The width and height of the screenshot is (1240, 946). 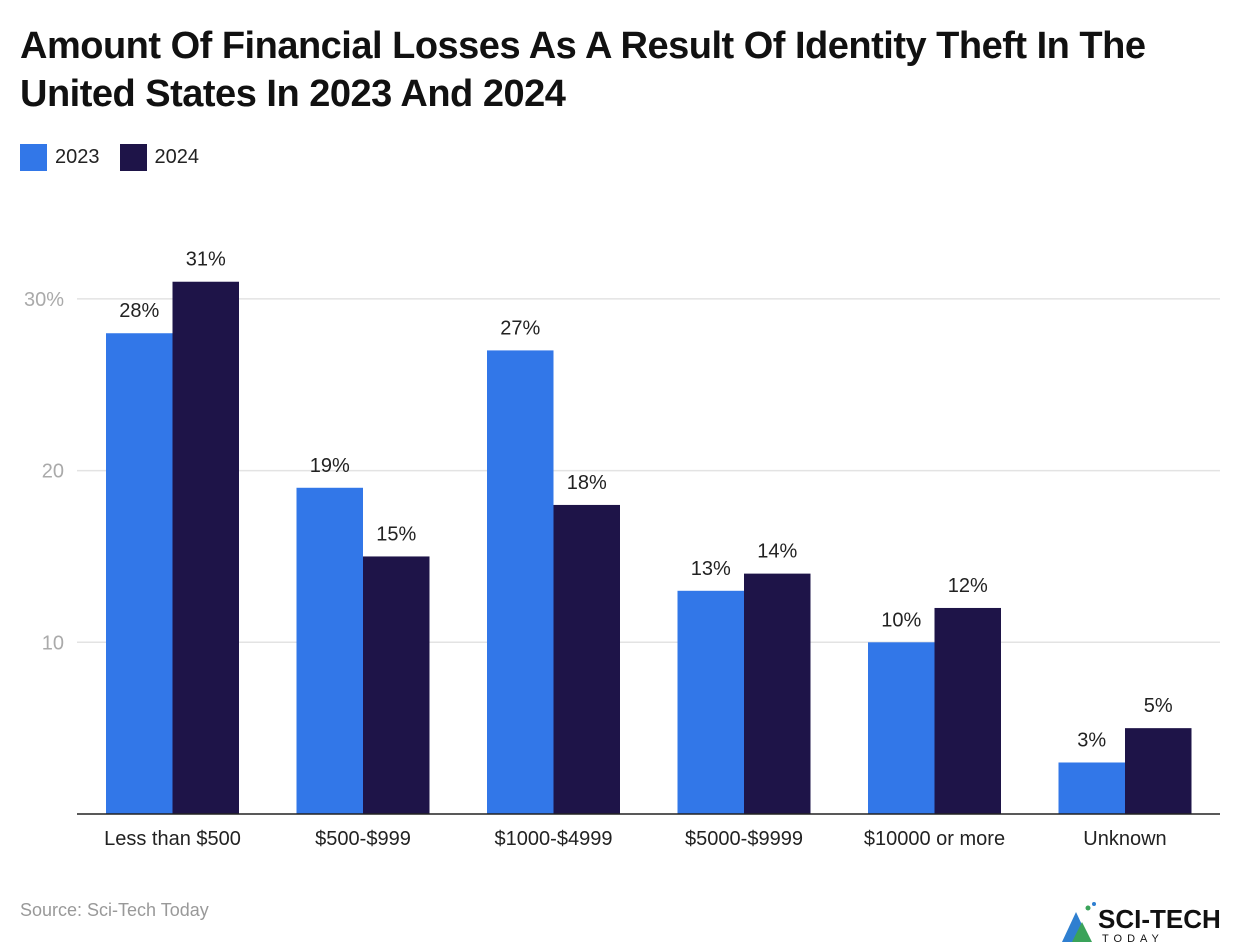 What do you see at coordinates (1159, 919) in the screenshot?
I see `svg-text: SCI-TECH` at bounding box center [1159, 919].